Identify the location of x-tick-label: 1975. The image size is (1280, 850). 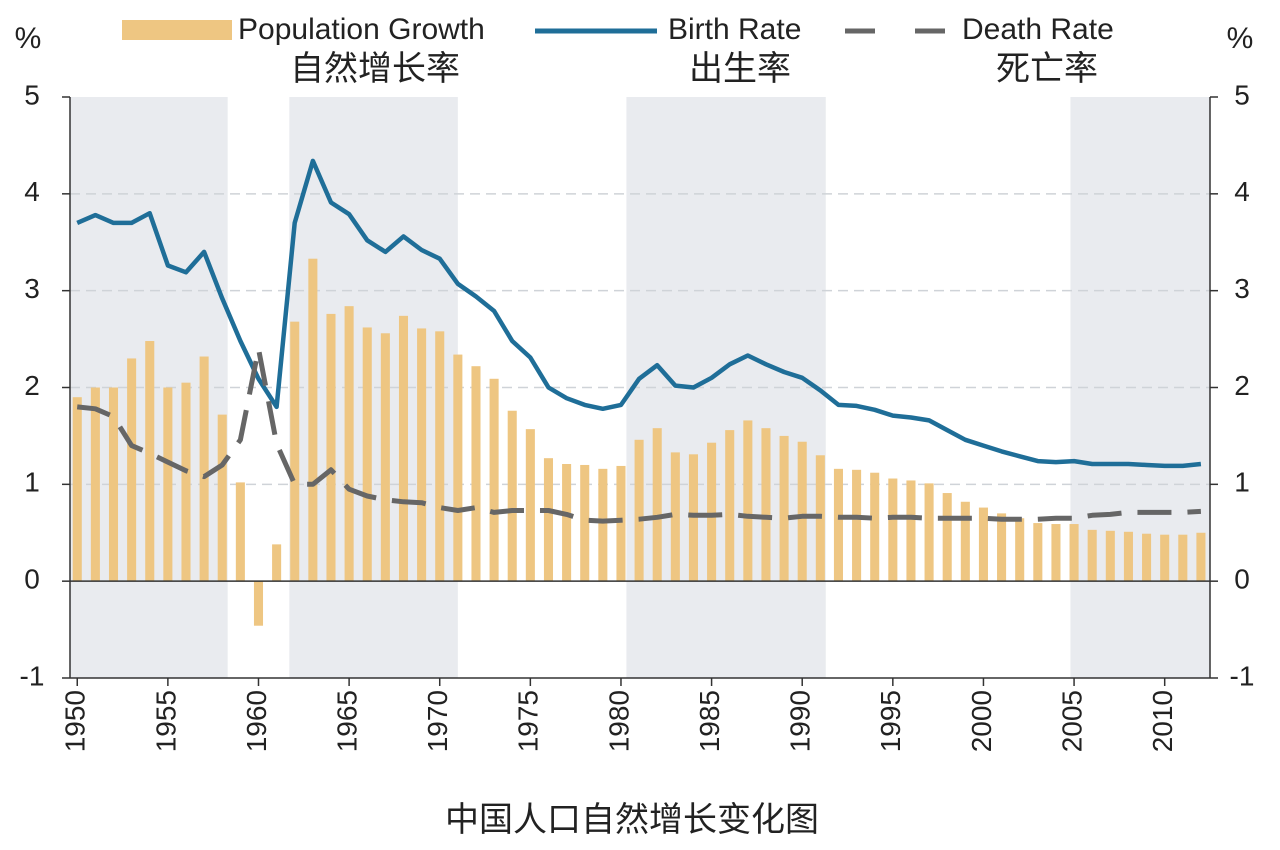
(528, 721).